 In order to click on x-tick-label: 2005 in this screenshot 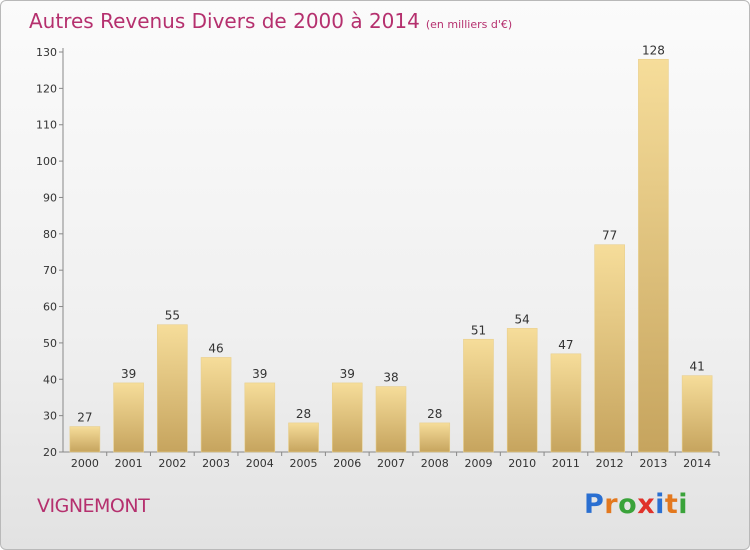, I will do `click(304, 463)`.